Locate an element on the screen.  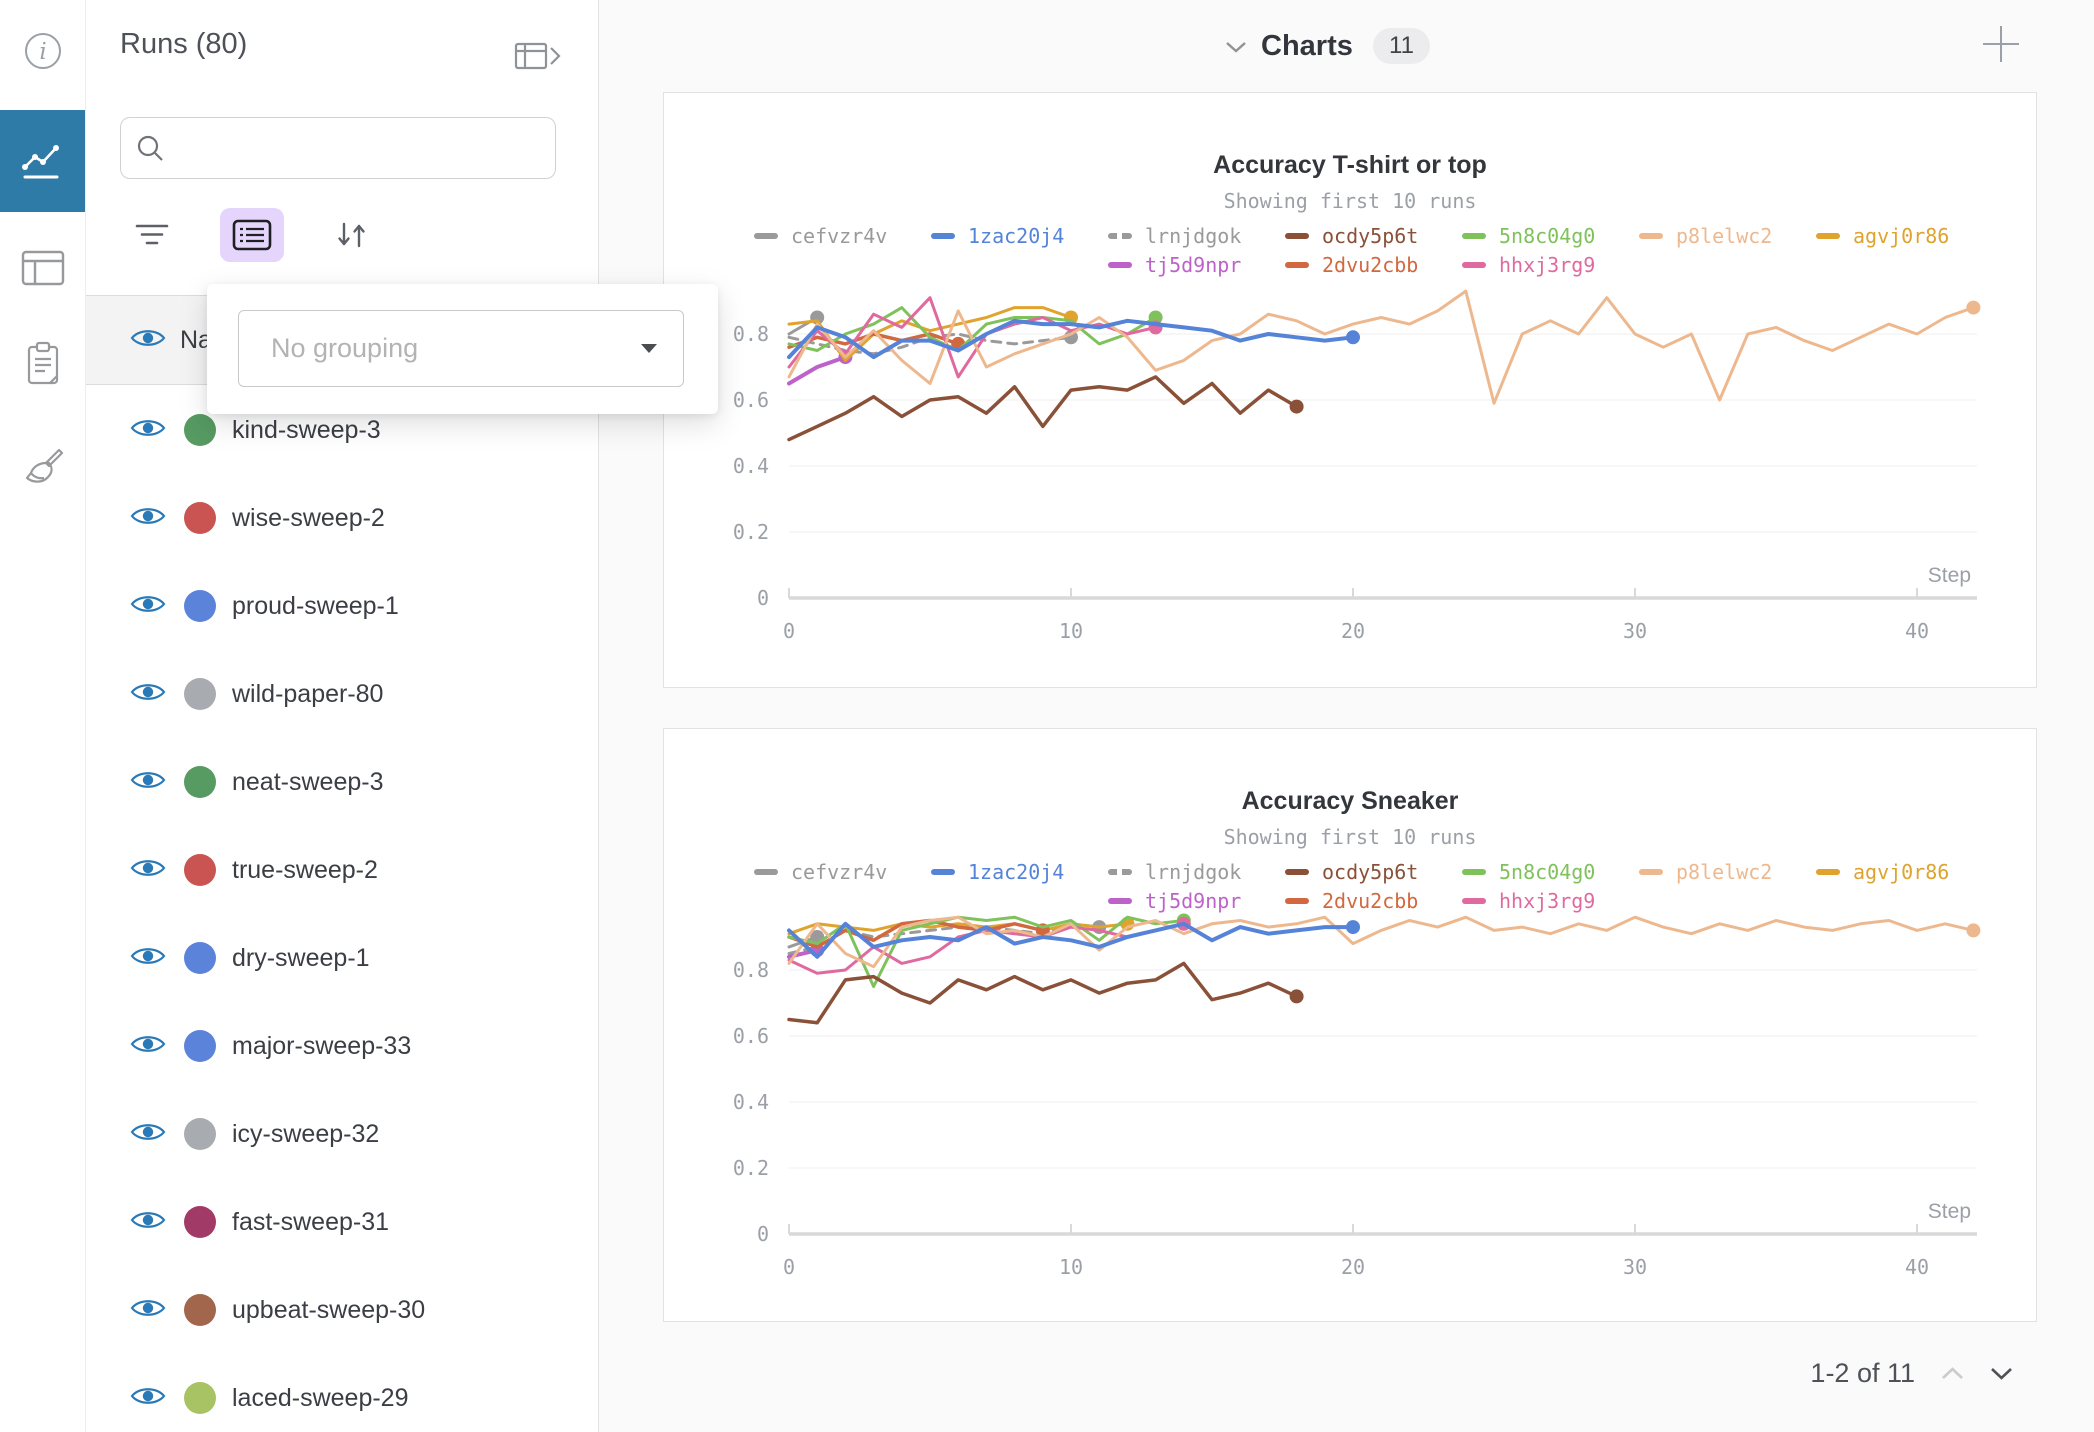
svg-text: 0.4 is located at coordinates (751, 1102).